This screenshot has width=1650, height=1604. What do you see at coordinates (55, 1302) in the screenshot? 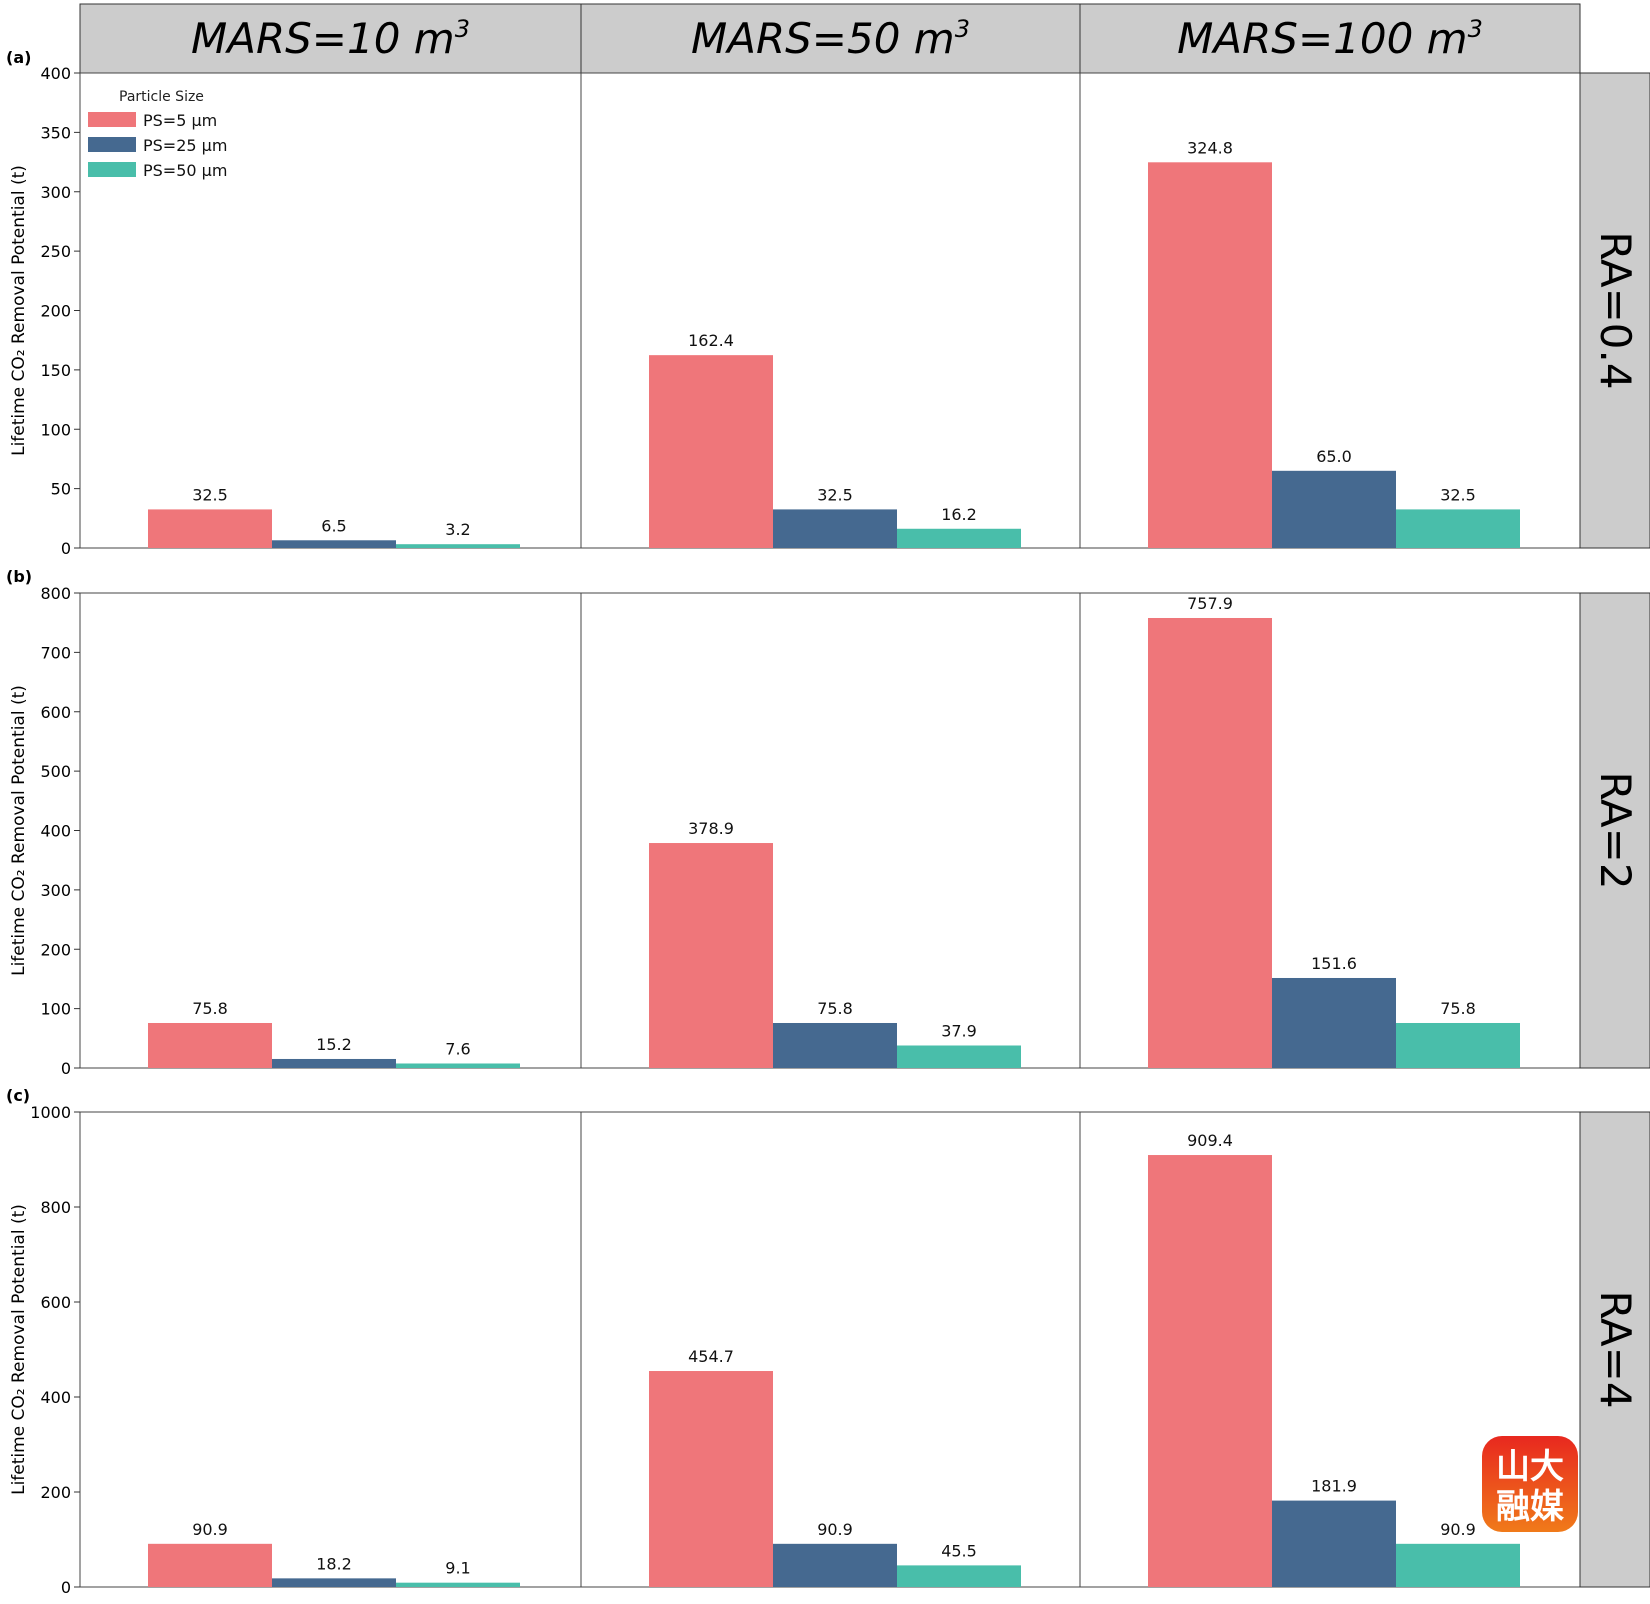
I see `y-tick-label-r3: 600` at bounding box center [55, 1302].